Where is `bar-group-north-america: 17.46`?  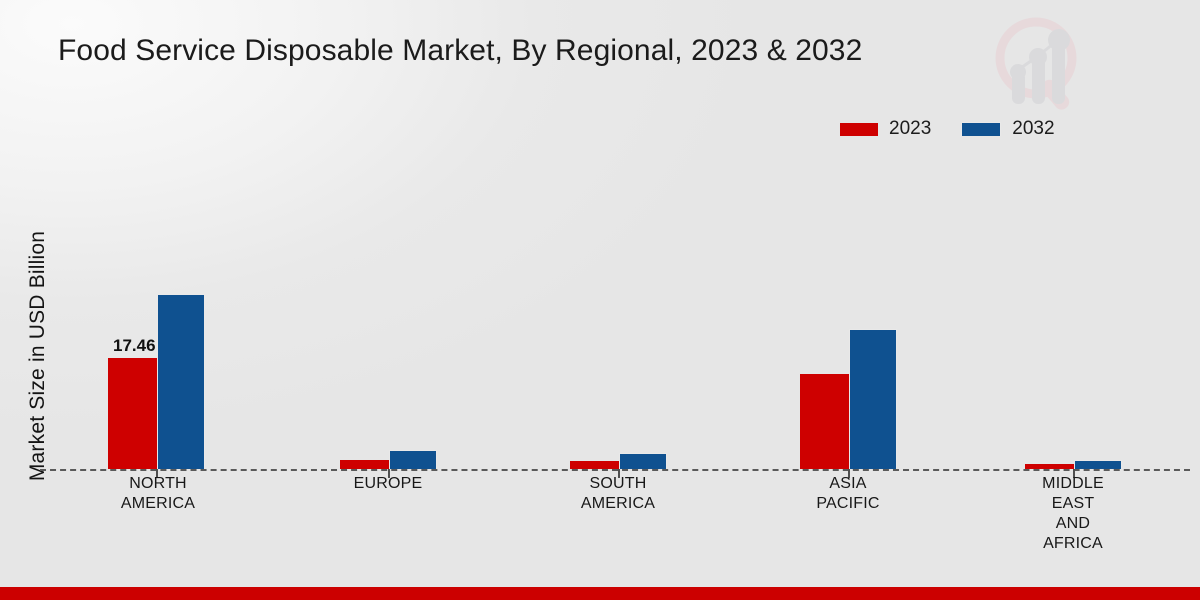 bar-group-north-america: 17.46 is located at coordinates (156, 314).